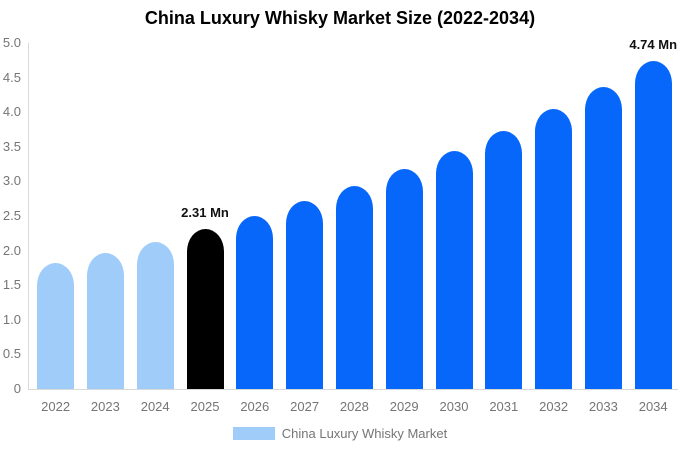 This screenshot has width=680, height=450. What do you see at coordinates (603, 237) in the screenshot?
I see `bar-2033` at bounding box center [603, 237].